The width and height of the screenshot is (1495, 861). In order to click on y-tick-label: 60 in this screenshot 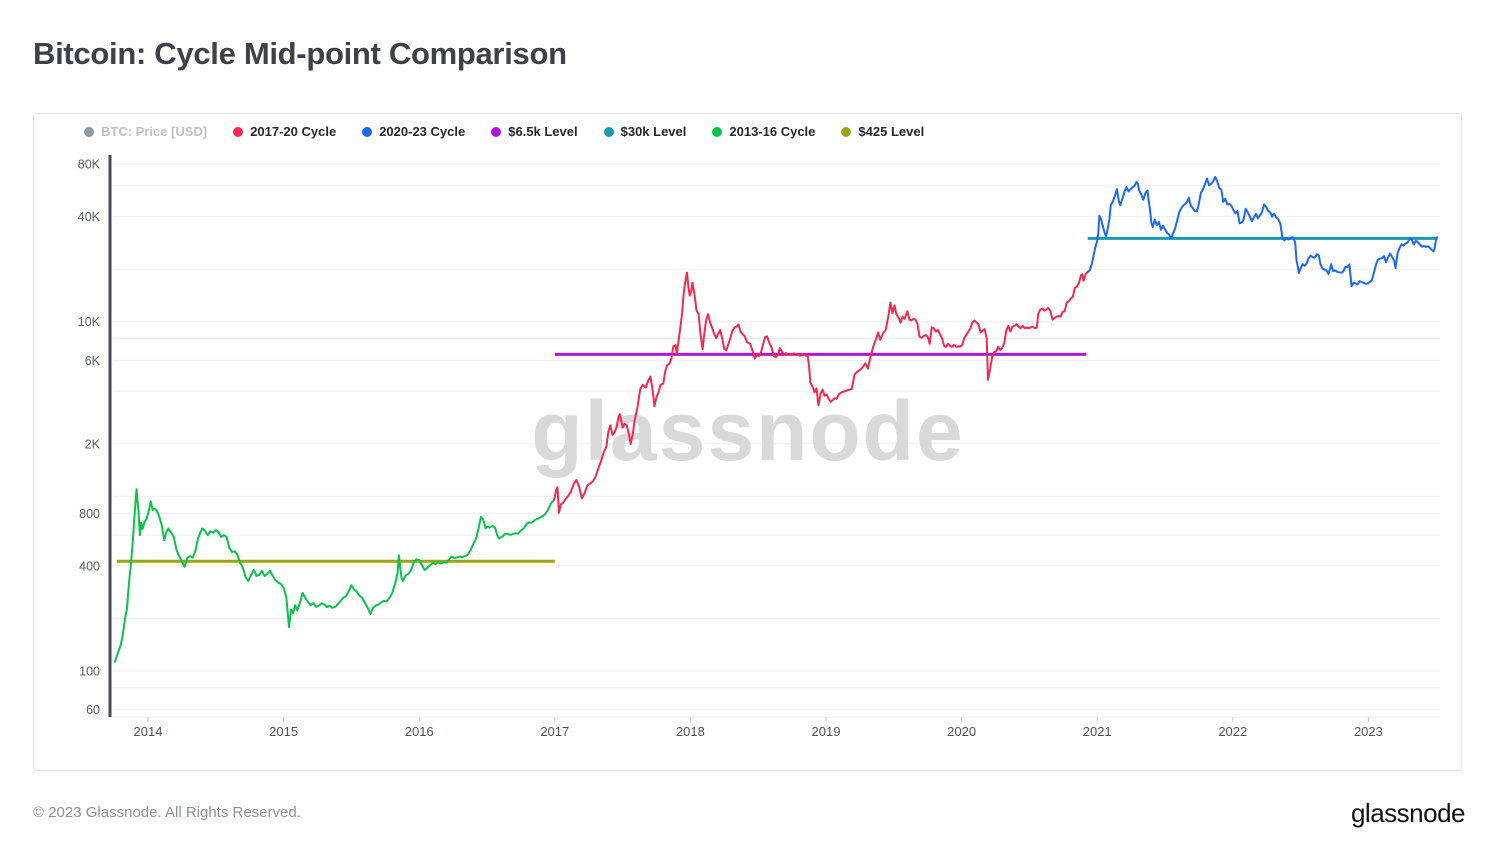, I will do `click(93, 710)`.